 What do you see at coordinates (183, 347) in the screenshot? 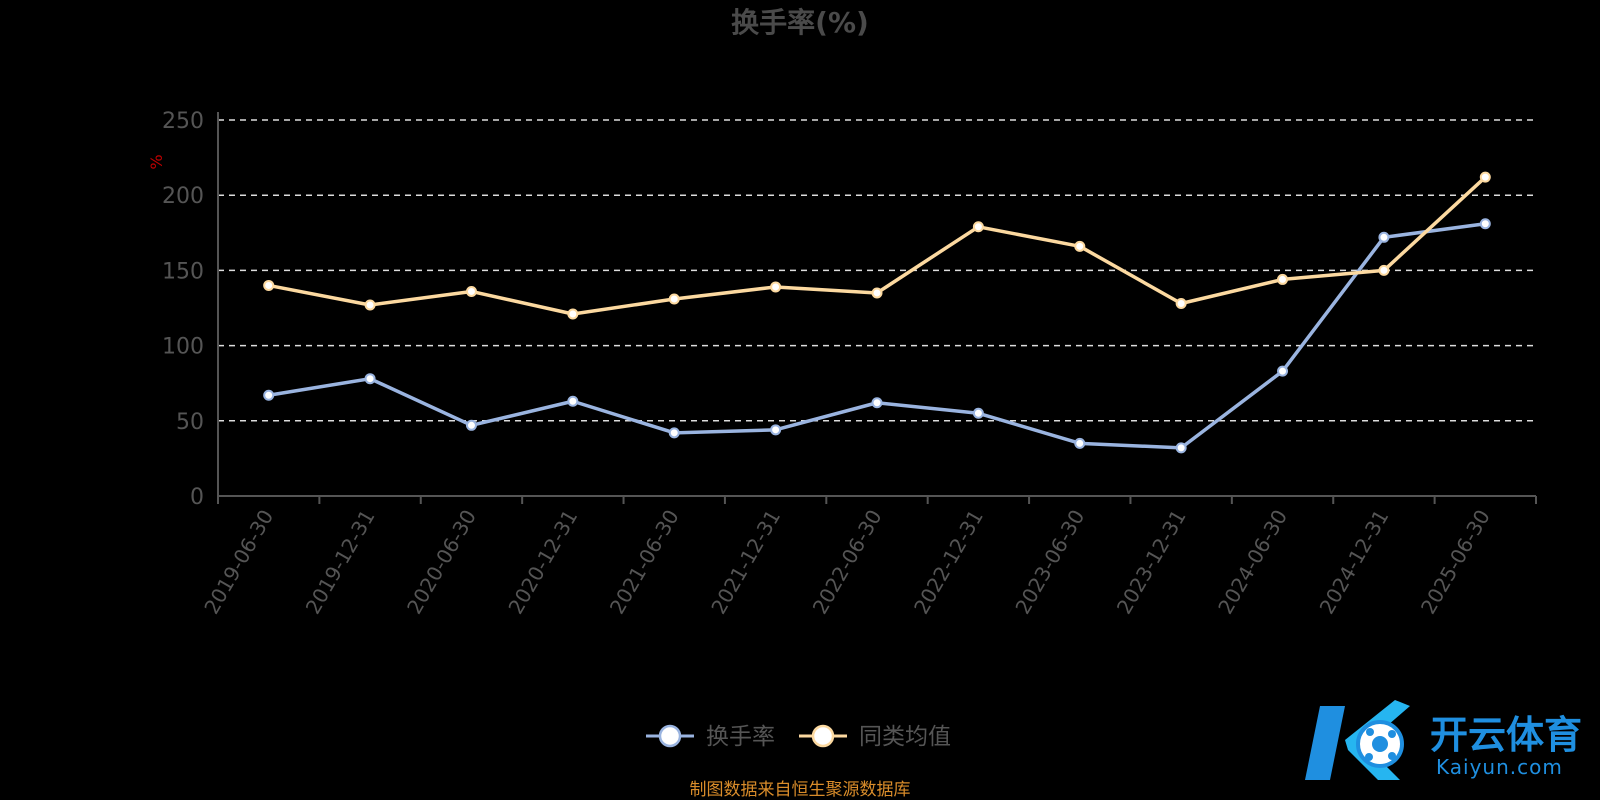
I see `y-tick-label: 100` at bounding box center [183, 347].